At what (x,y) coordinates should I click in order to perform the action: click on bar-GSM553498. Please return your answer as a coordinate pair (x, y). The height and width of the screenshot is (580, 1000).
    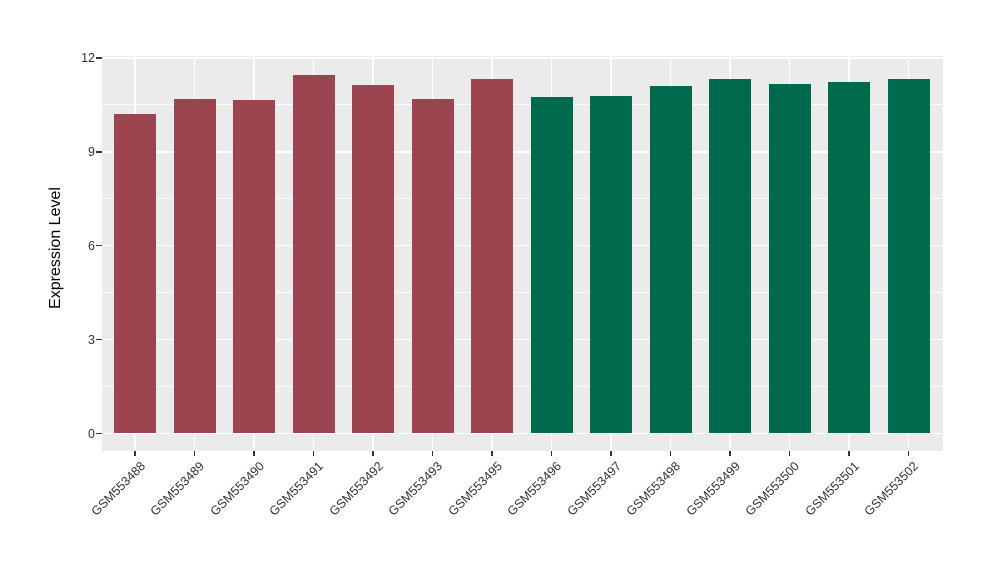
    Looking at the image, I should click on (670, 259).